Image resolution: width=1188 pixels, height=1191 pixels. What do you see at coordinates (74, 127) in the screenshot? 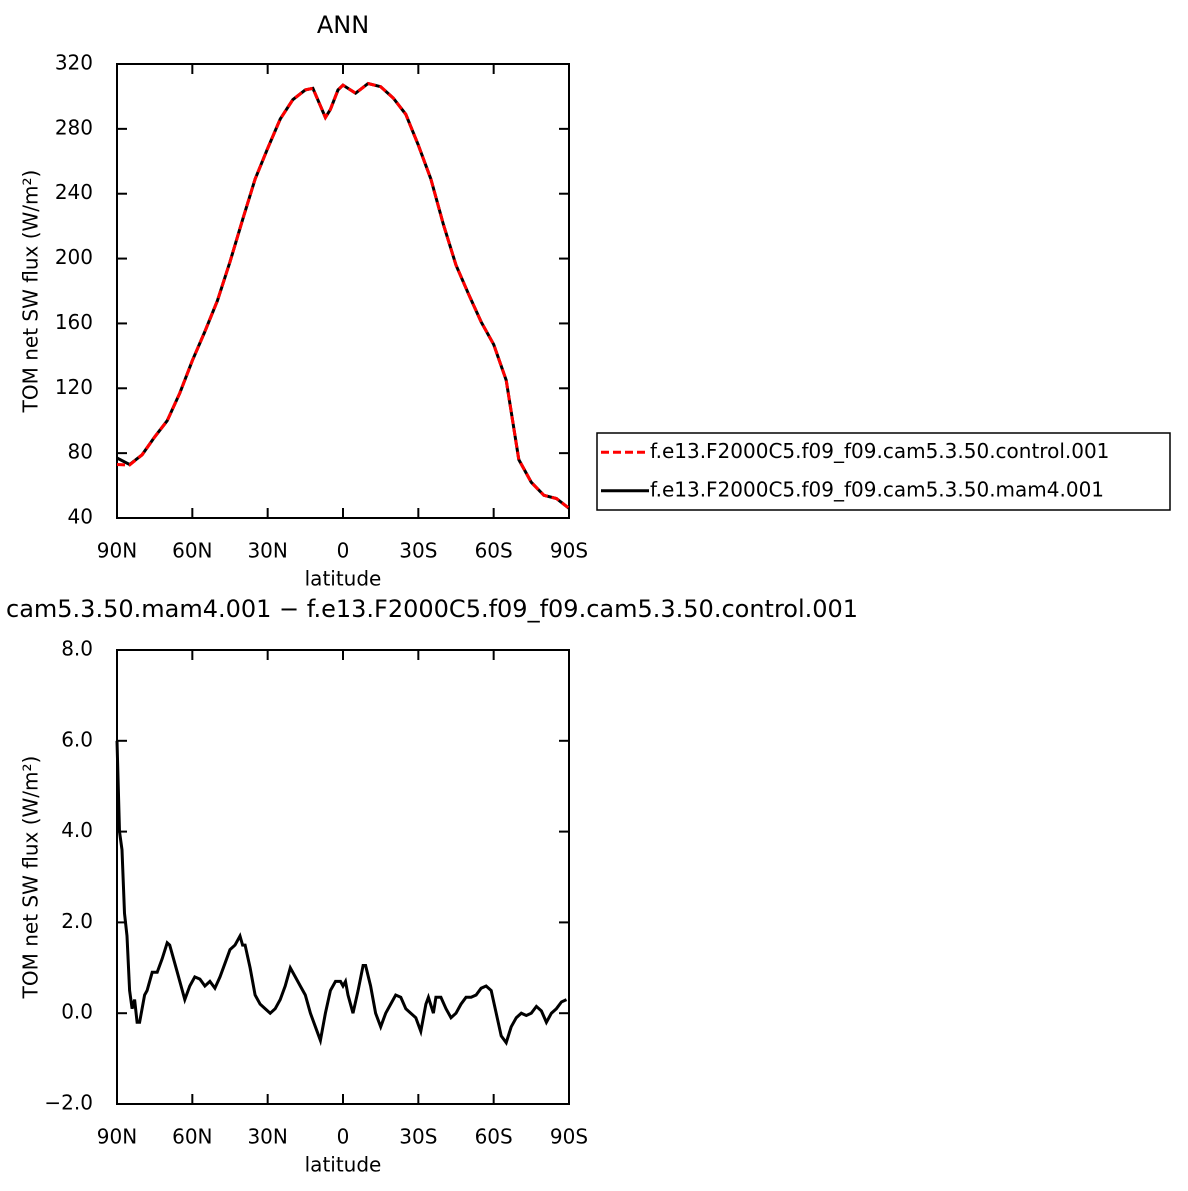
I see `y-tick-label: 280` at bounding box center [74, 127].